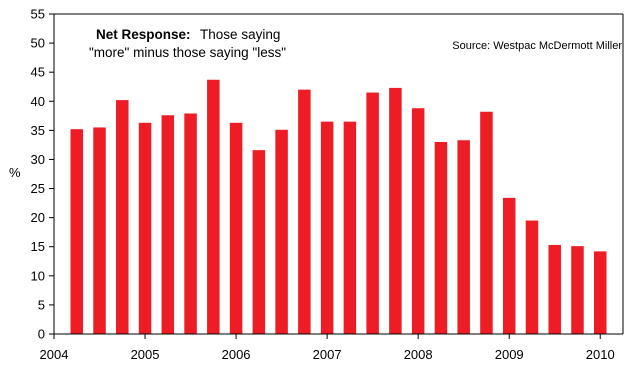 The width and height of the screenshot is (629, 367). Describe the element at coordinates (38, 246) in the screenshot. I see `y-tick-label: 15` at that location.